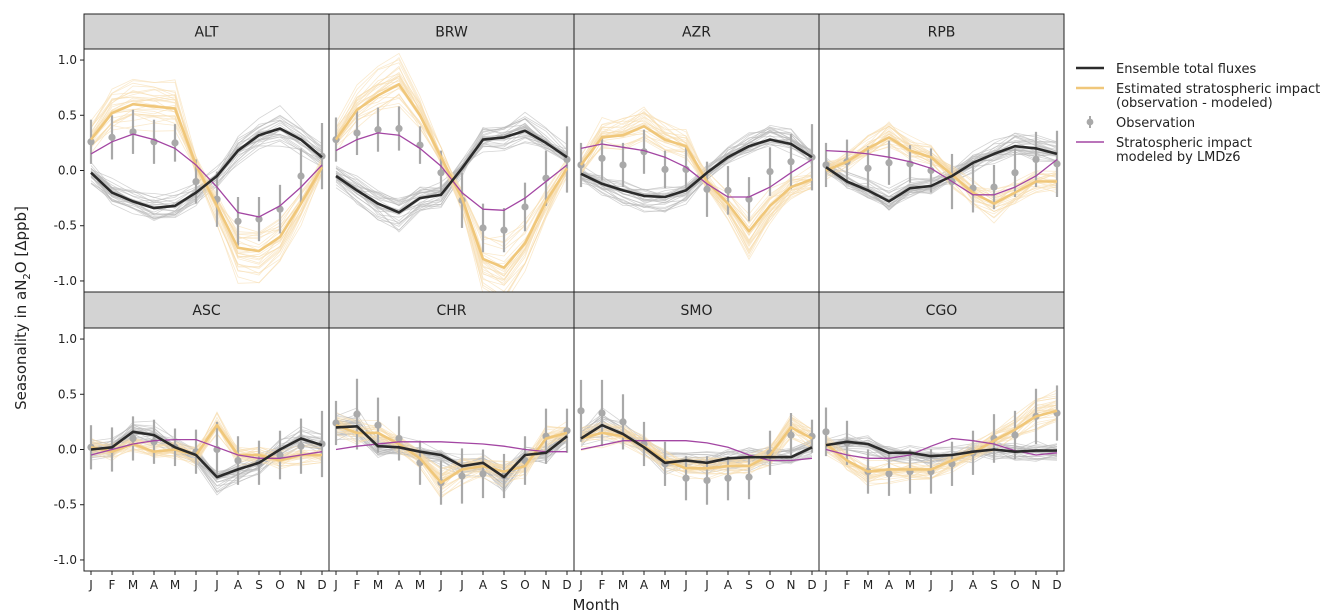 The height and width of the screenshot is (614, 1327). I want to click on legend-label: Stratospheric impact, so click(1184, 143).